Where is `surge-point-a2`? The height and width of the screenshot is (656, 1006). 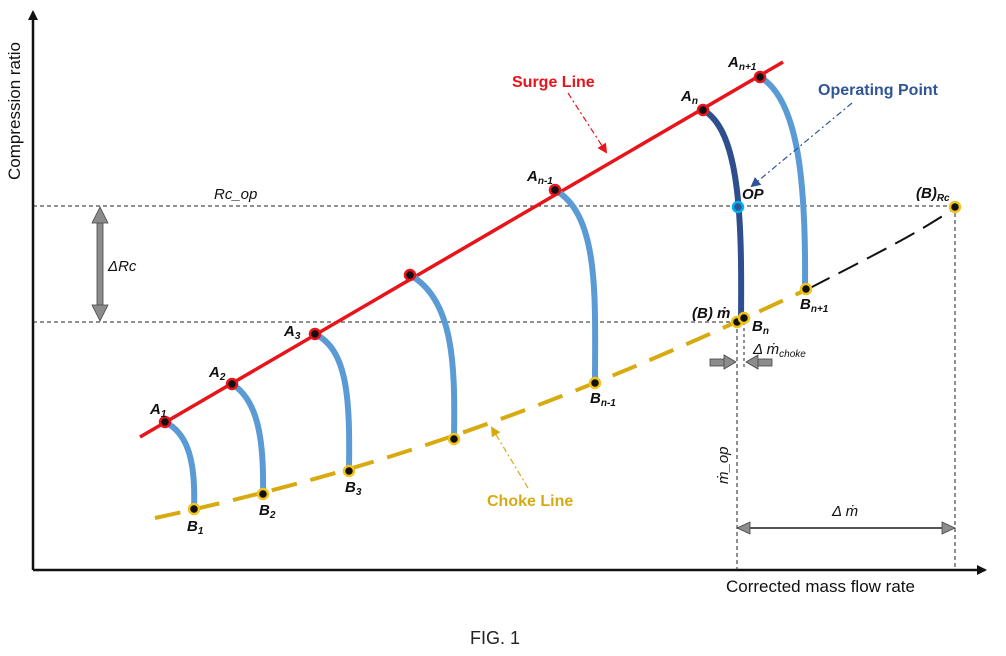
surge-point-a2 is located at coordinates (232, 384).